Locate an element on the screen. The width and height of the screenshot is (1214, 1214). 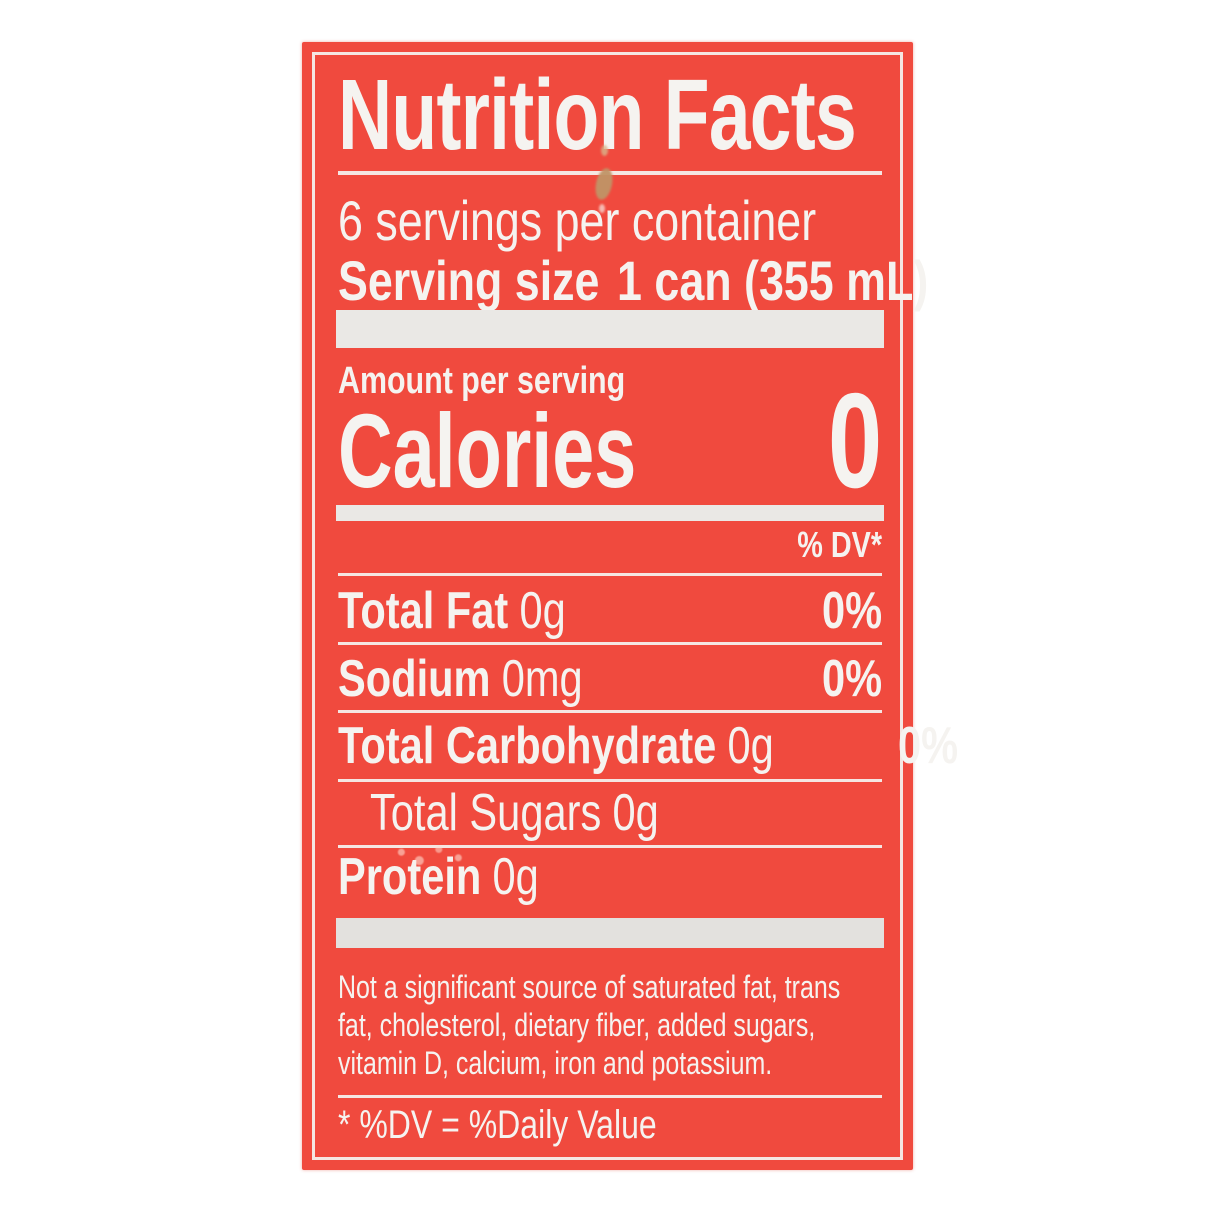
footnote-line: vitamin D, calcium, iron and potassium. is located at coordinates (555, 1063).